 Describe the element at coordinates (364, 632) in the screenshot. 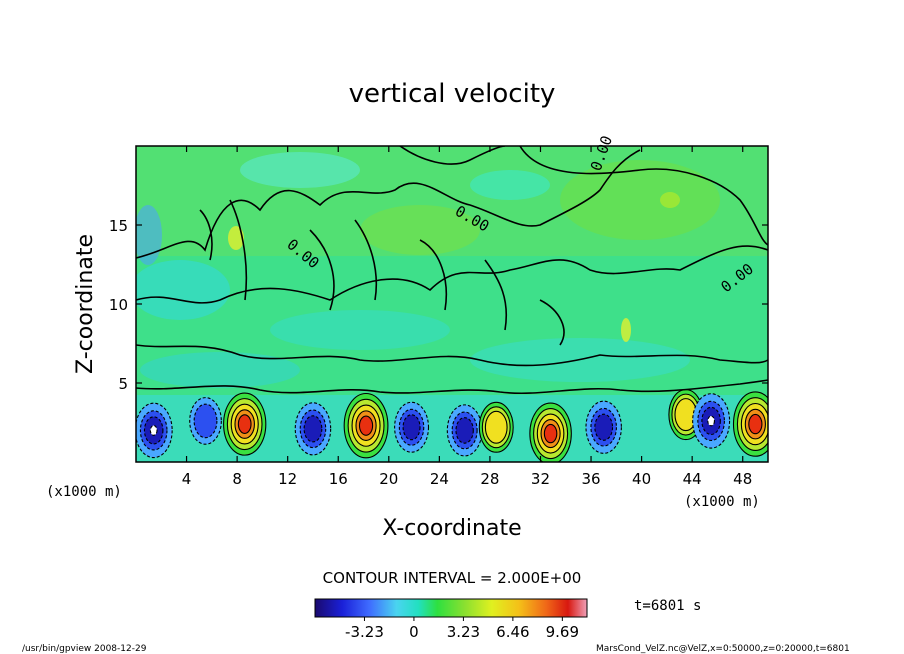

I see `colorbar-tick-label: -3.23` at that location.